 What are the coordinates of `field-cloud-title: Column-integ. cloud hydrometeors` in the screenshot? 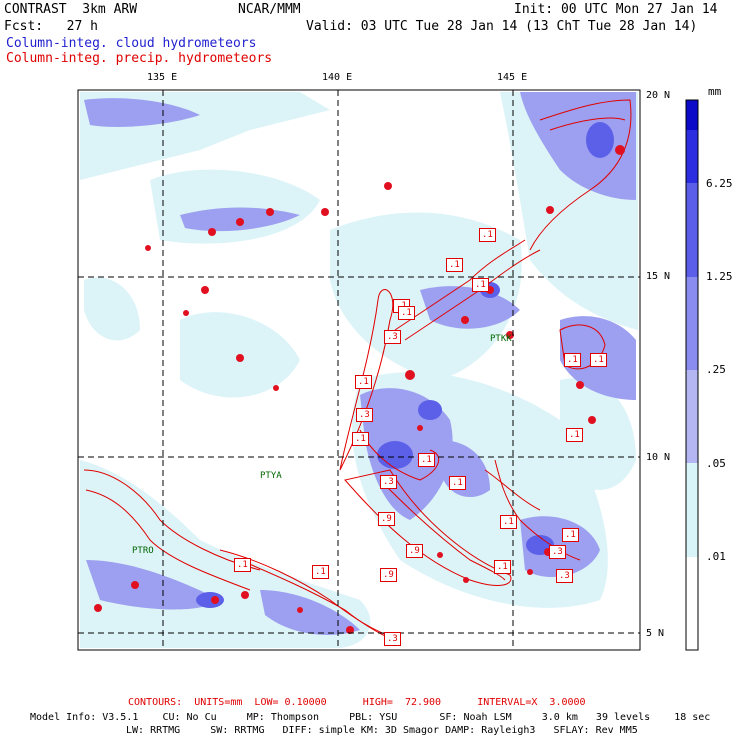 It's located at (131, 43).